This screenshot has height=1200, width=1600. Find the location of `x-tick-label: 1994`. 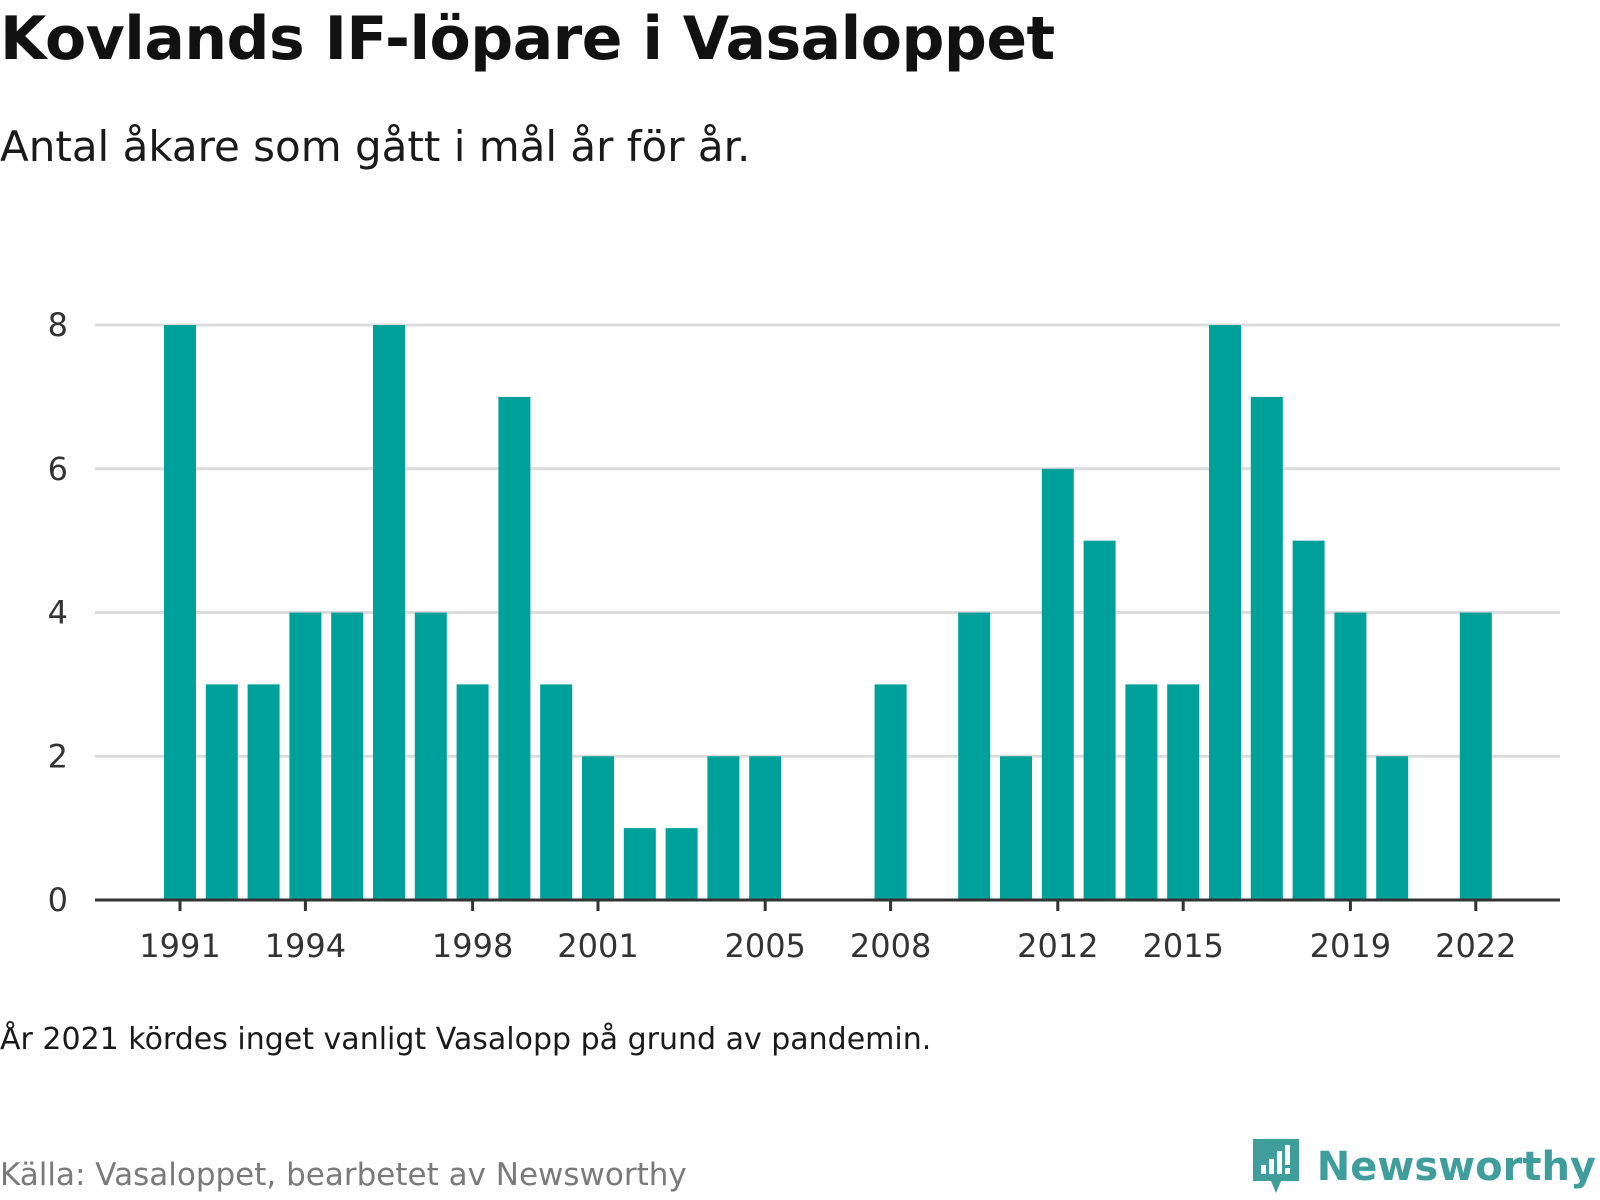

x-tick-label: 1994 is located at coordinates (305, 946).